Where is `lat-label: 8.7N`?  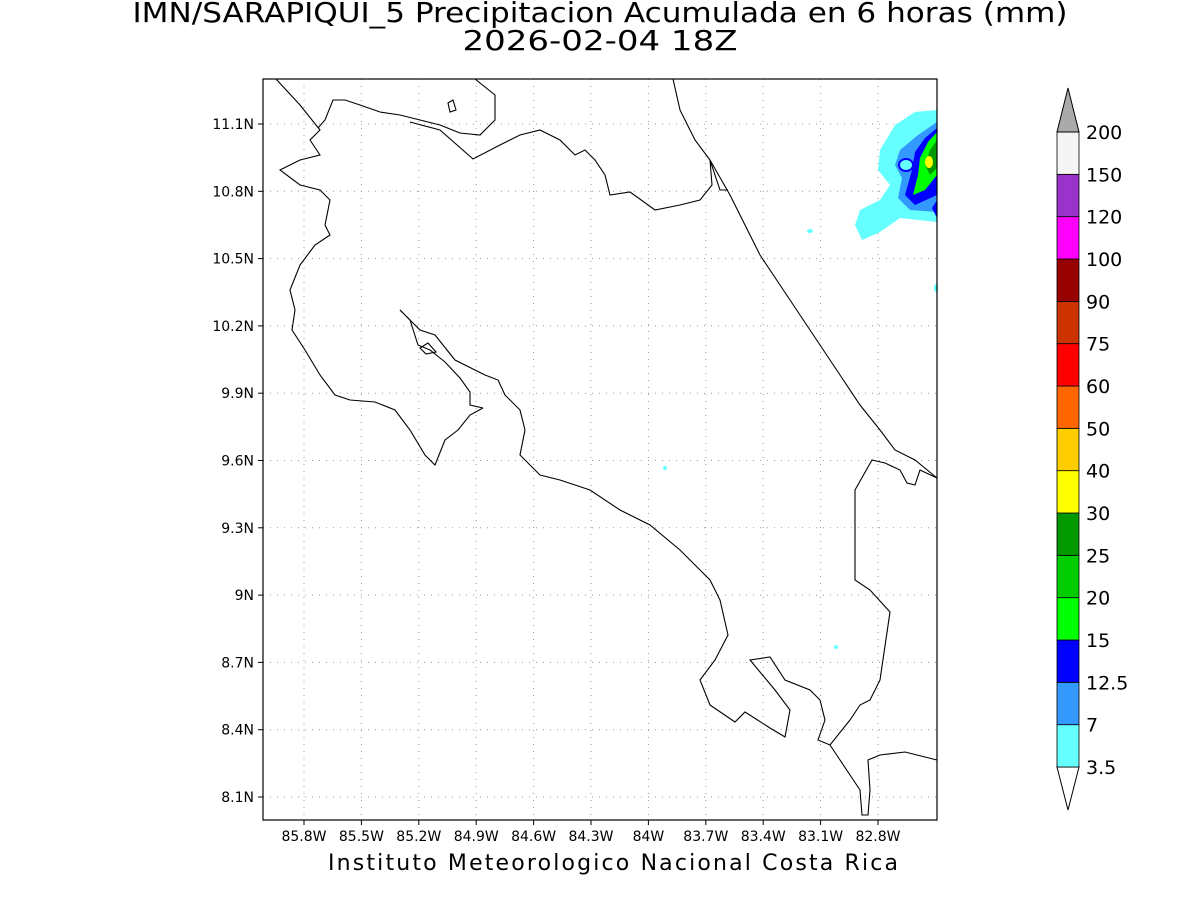 lat-label: 8.7N is located at coordinates (237, 663).